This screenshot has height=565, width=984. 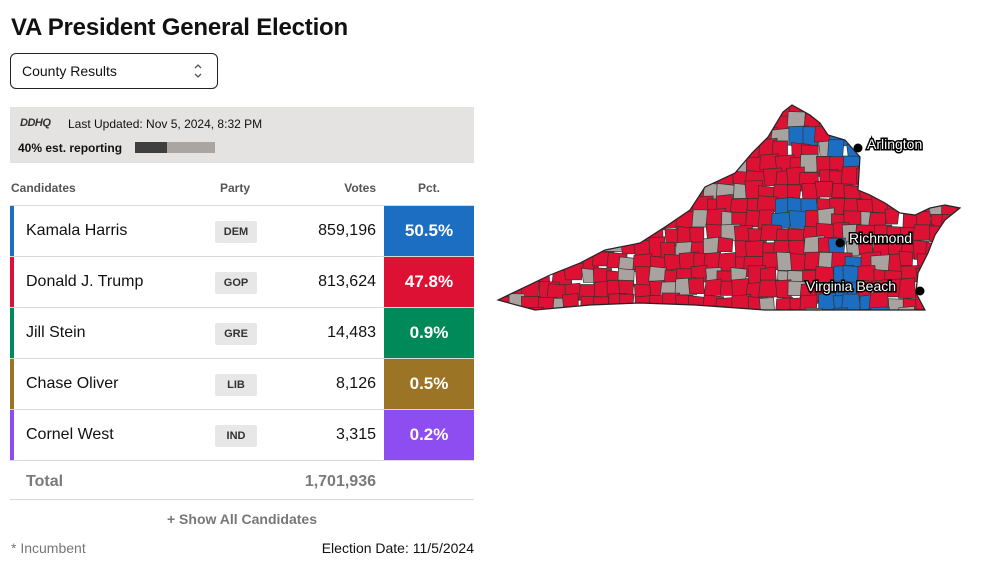 What do you see at coordinates (888, 144) in the screenshot?
I see `city-marker-arlington: Arlington` at bounding box center [888, 144].